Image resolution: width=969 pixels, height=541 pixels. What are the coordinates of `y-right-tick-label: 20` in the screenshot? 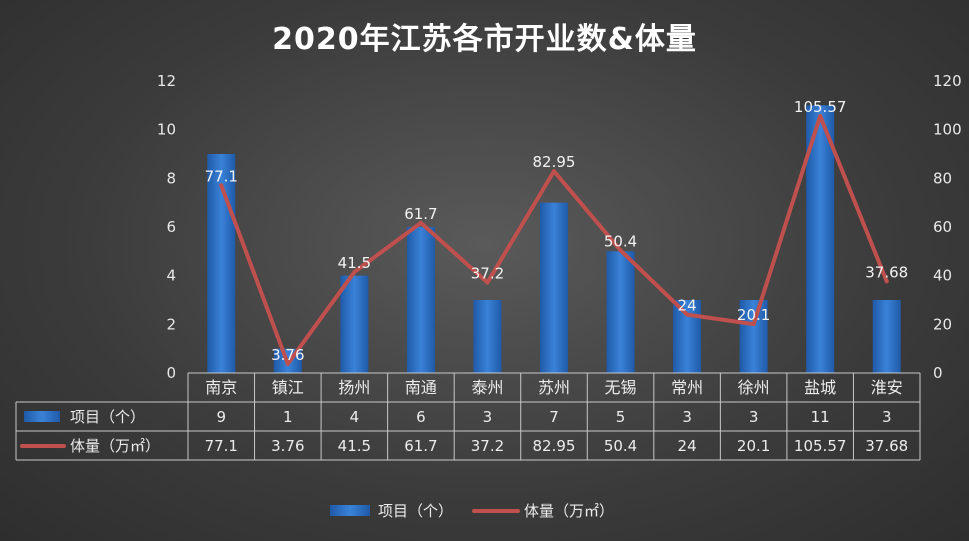 It's located at (942, 324).